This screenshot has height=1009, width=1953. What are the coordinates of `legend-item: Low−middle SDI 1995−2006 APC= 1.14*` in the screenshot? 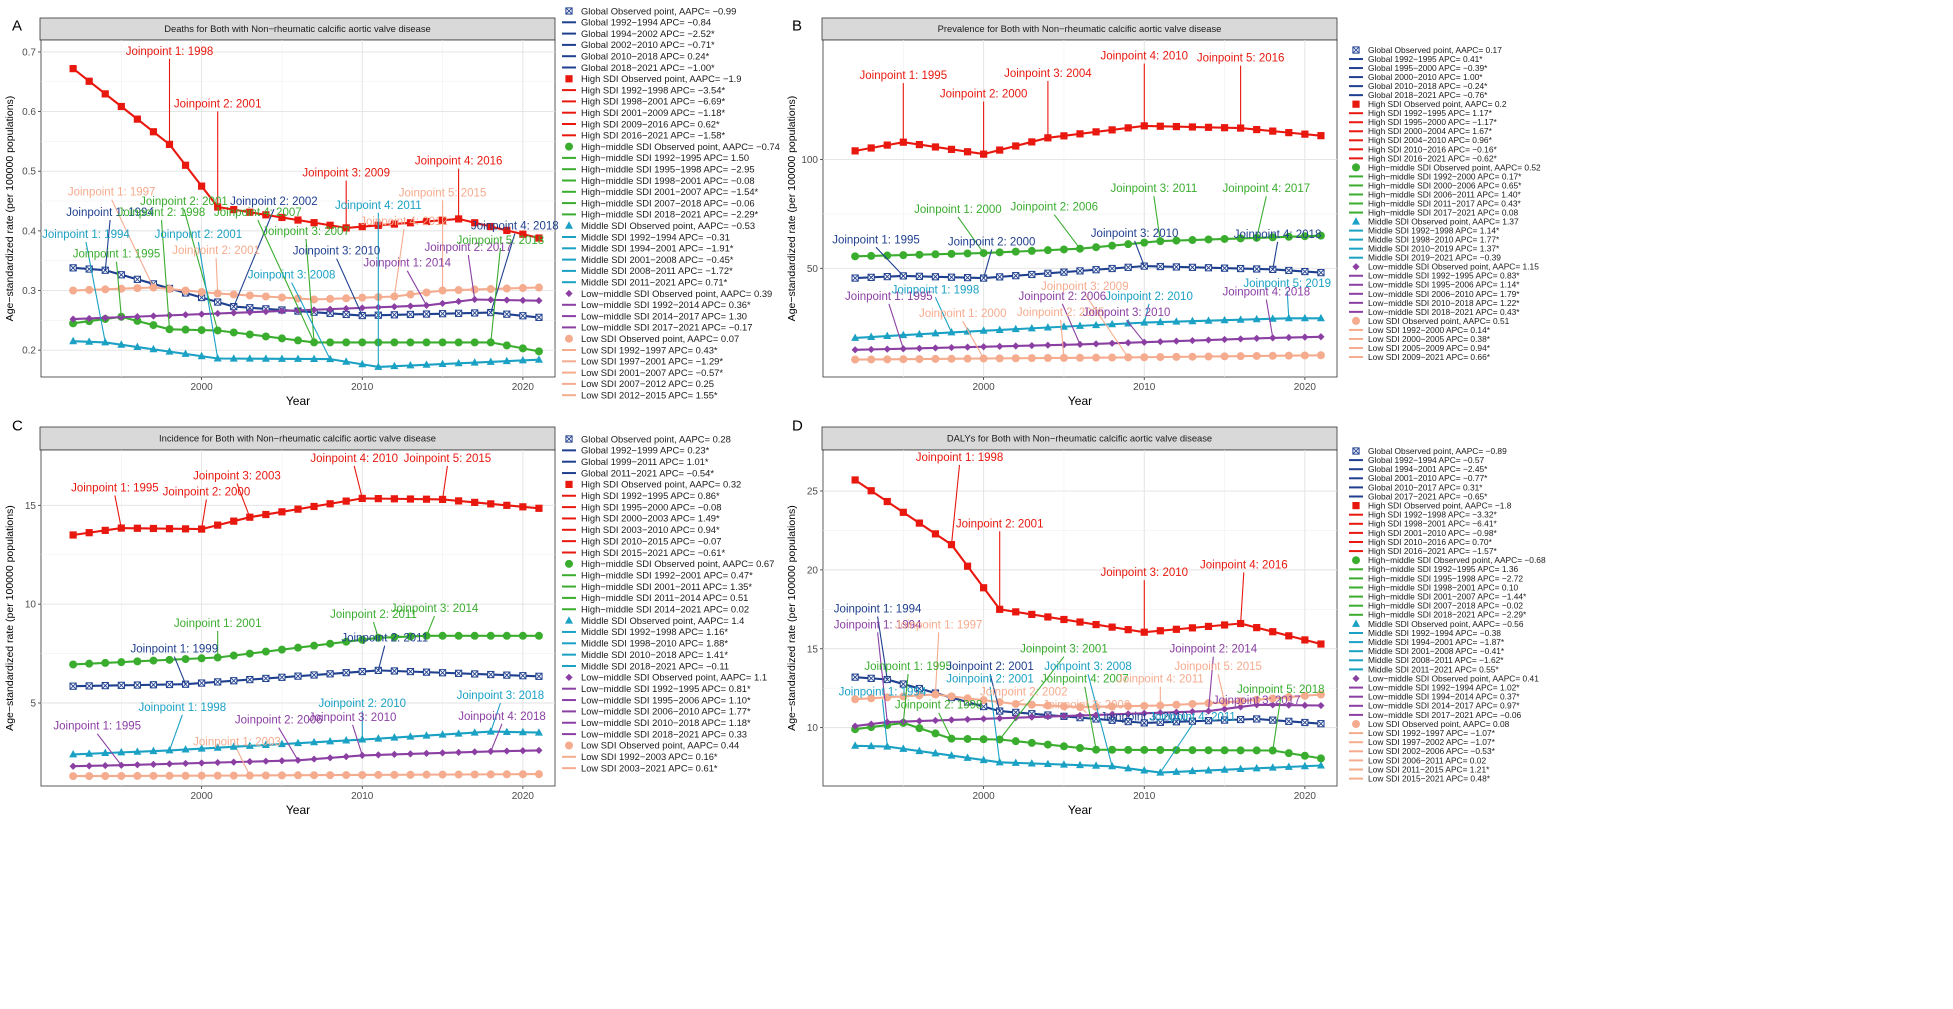 It's located at (1434, 285).